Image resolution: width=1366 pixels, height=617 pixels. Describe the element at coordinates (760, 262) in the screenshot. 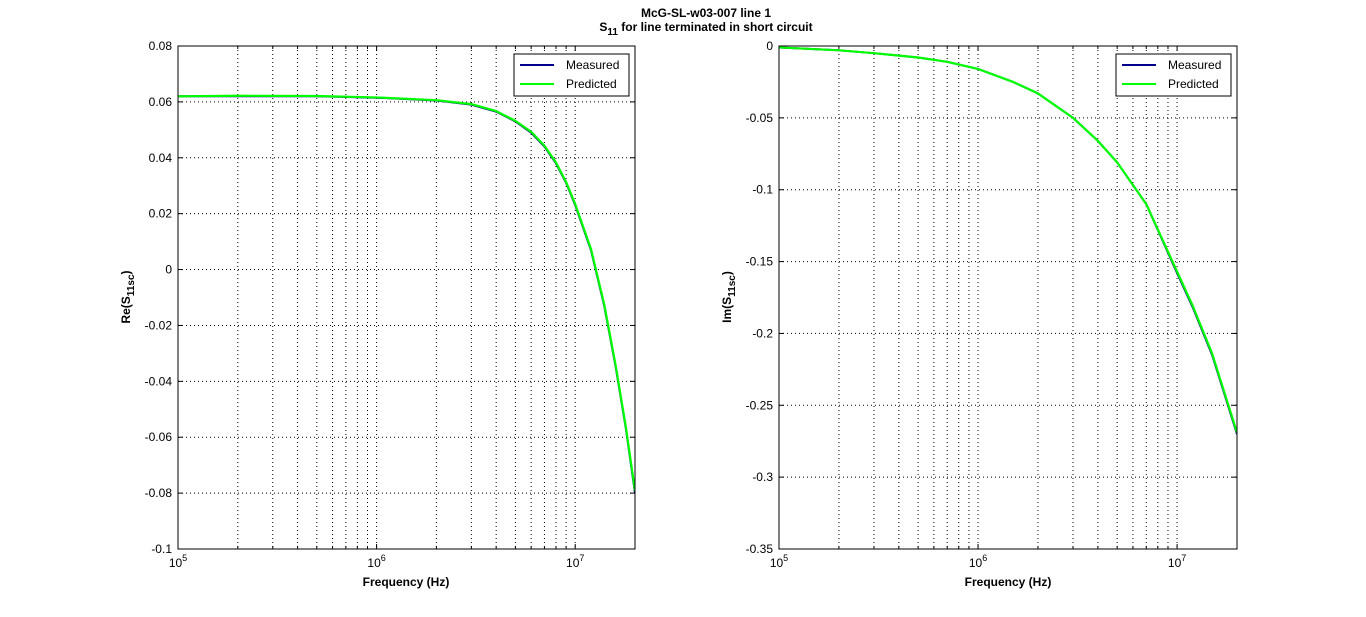

I see `y-tick-label: -0.15` at that location.